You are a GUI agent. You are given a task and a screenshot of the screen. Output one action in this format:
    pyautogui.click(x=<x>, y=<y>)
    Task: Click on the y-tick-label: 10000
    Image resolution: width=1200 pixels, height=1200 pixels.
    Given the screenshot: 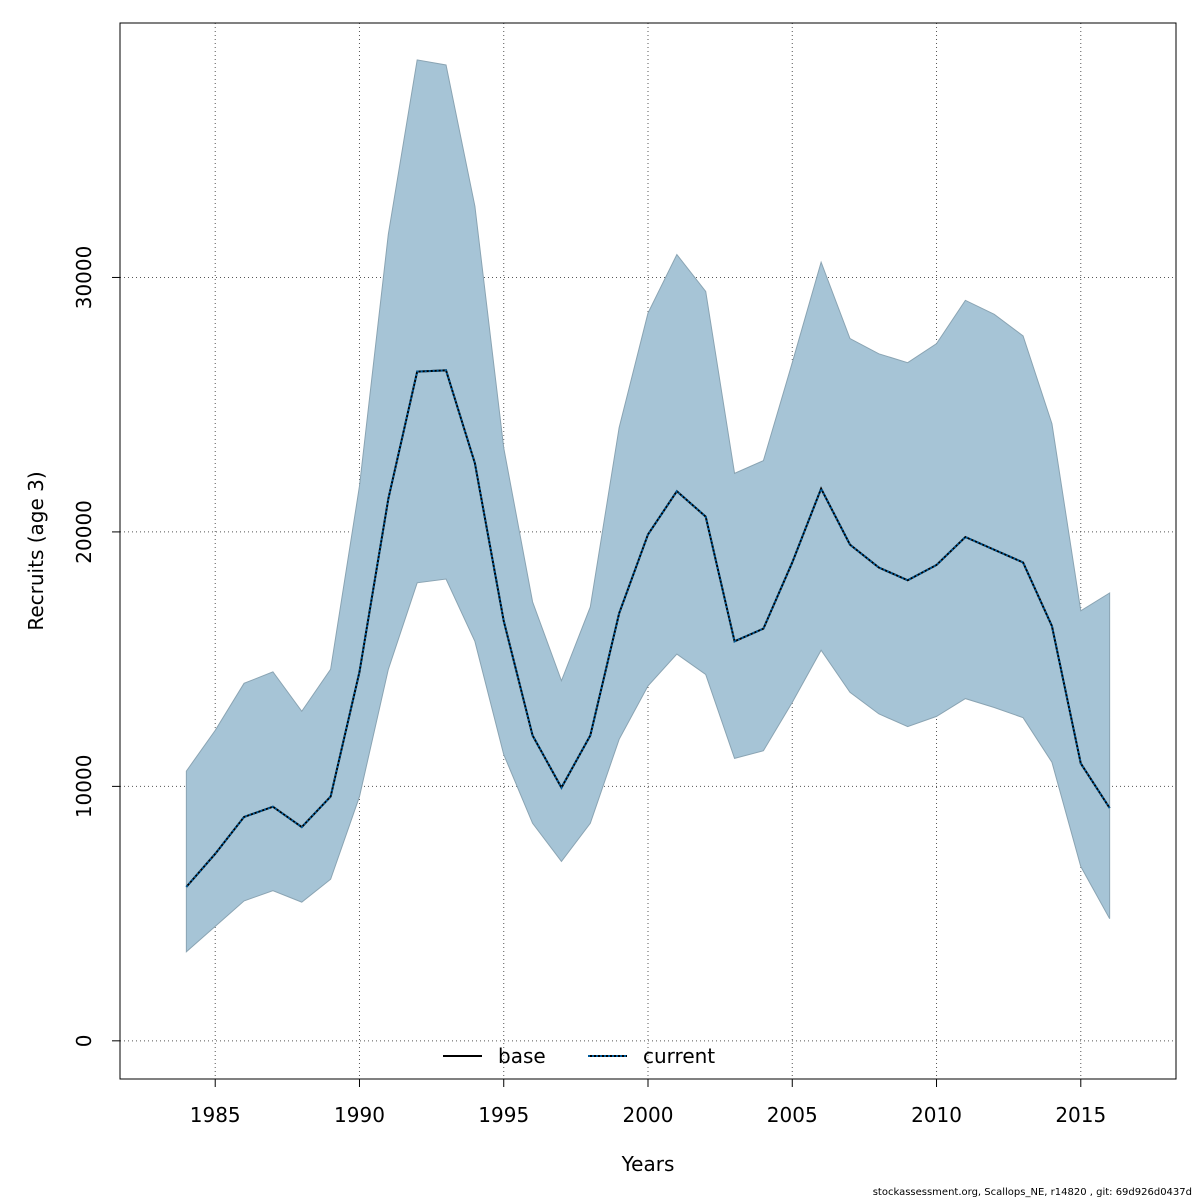 What is the action you would take?
    pyautogui.click(x=84, y=787)
    